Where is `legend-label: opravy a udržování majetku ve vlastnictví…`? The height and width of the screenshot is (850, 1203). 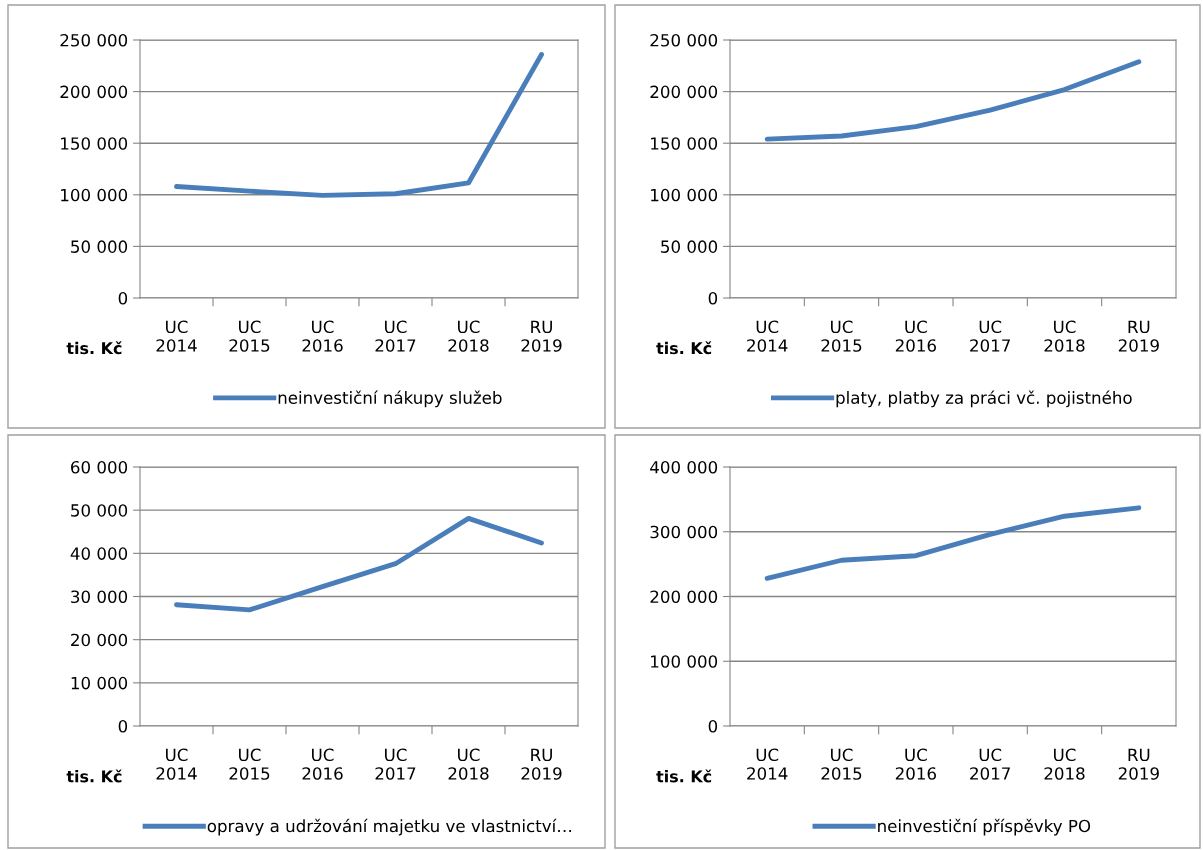 legend-label: opravy a udržování majetku ve vlastnictví… is located at coordinates (389, 827).